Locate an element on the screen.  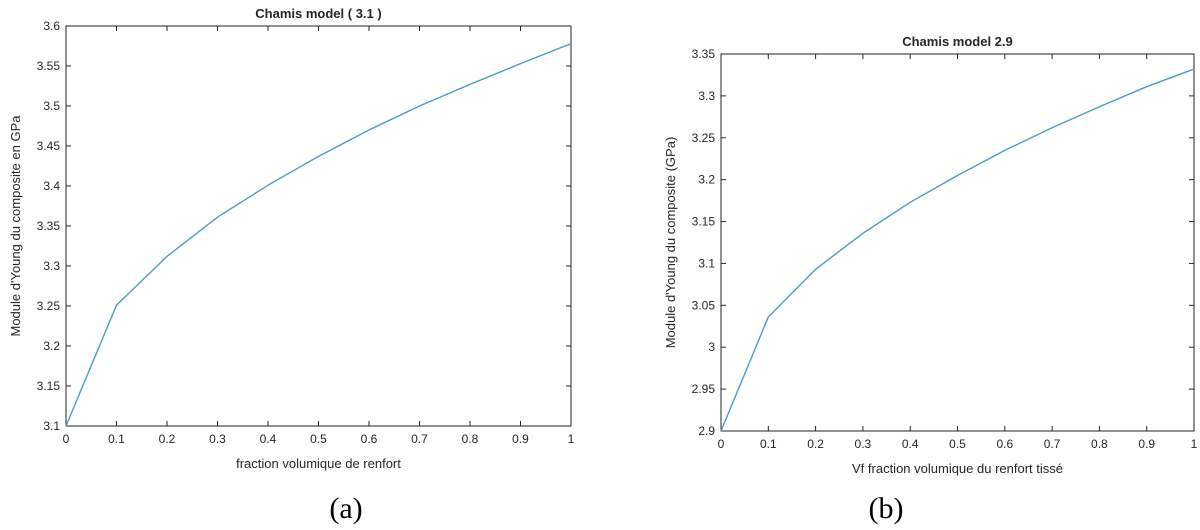
y-tick-label: 3.6 is located at coordinates (51, 26).